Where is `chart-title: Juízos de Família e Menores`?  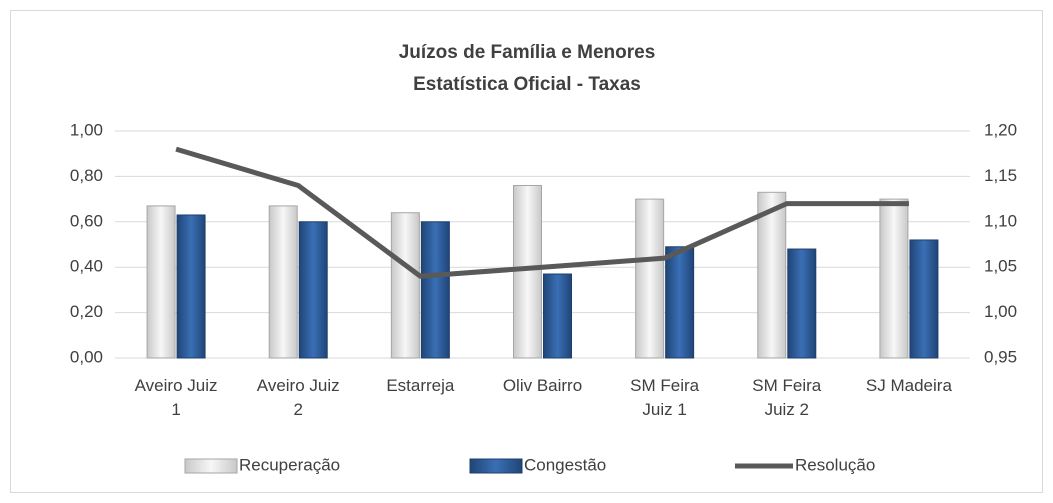 chart-title: Juízos de Família e Menores is located at coordinates (527, 52).